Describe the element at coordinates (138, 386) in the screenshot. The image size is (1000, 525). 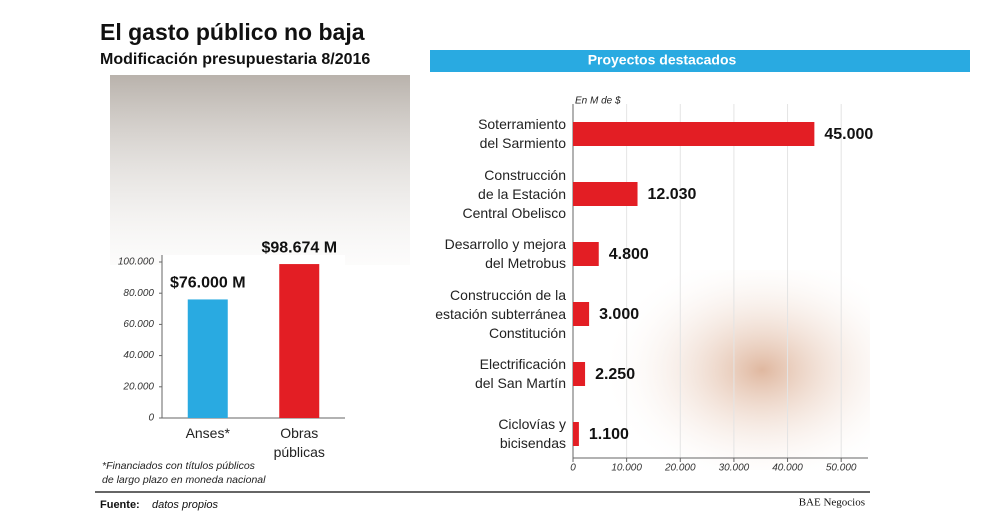
I see `y-tick-label: 20.000` at that location.